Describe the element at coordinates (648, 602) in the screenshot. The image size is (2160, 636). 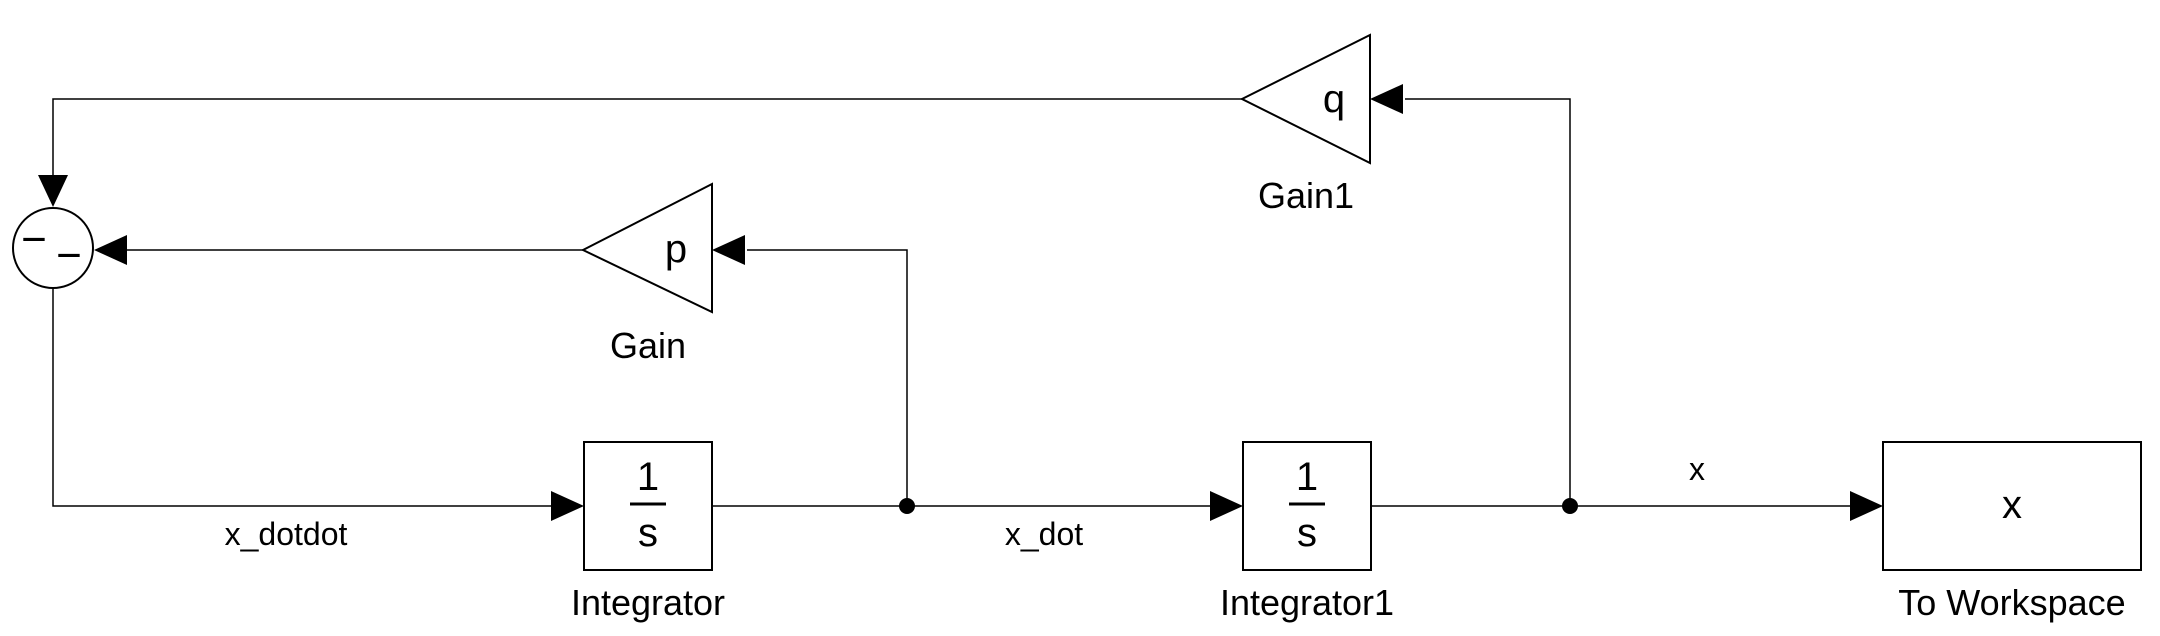
I see `integrator-label: Integrator` at that location.